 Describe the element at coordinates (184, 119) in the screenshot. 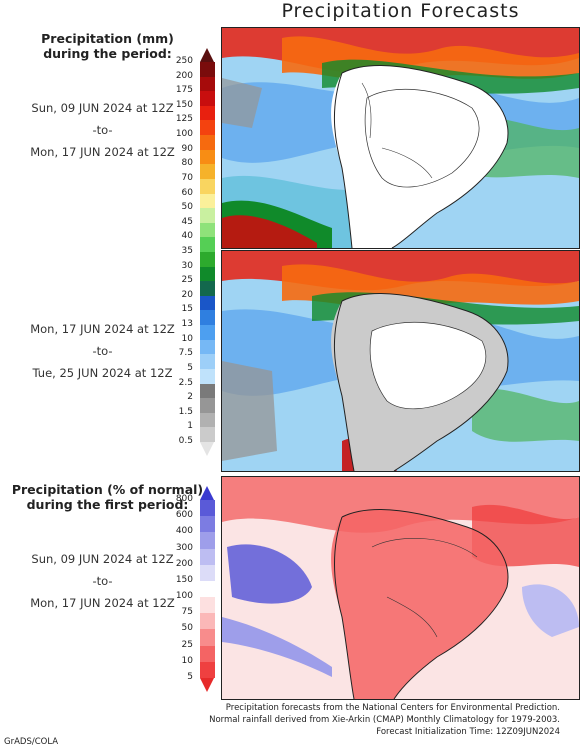

I see `mm-scale-tick: 125` at that location.